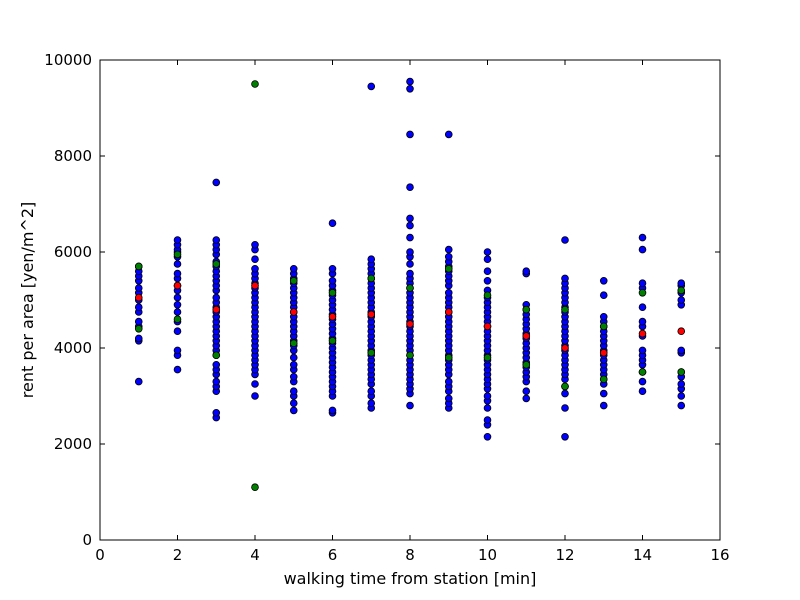 Image resolution: width=800 pixels, height=600 pixels. Describe the element at coordinates (73, 348) in the screenshot. I see `y-tick-label: 4000` at that location.